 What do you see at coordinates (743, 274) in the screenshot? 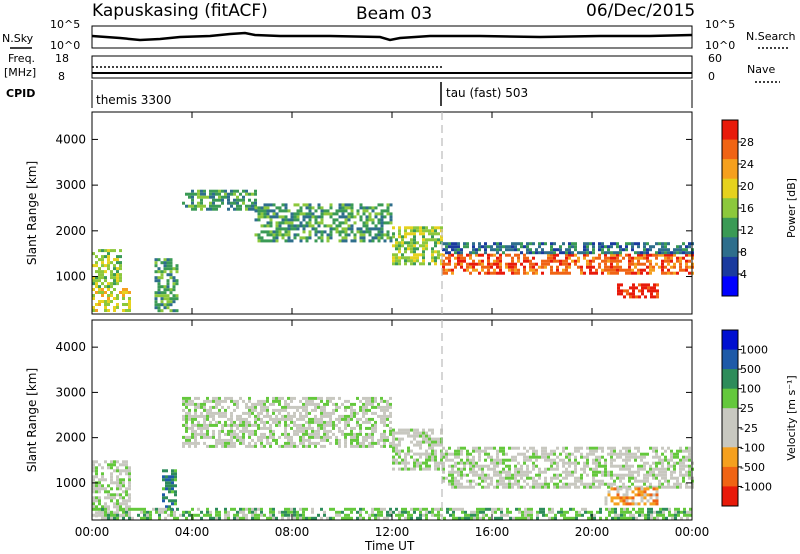
I see `cbar-power-tick-label: 4` at bounding box center [743, 274].